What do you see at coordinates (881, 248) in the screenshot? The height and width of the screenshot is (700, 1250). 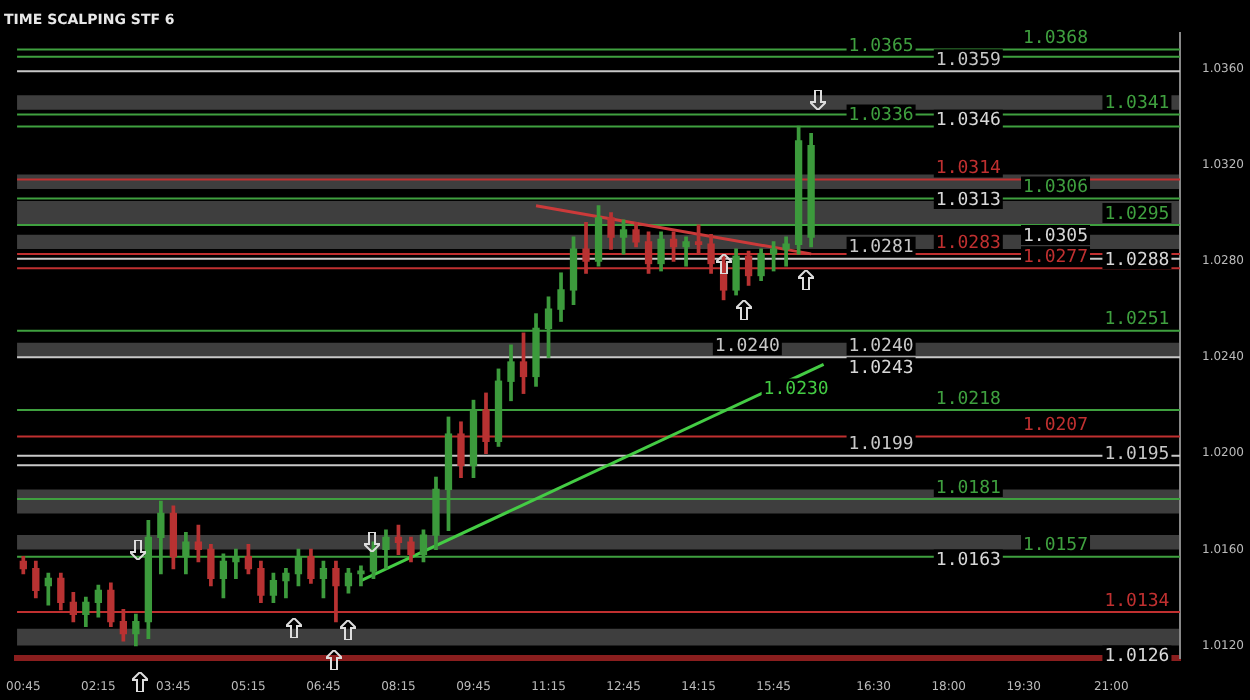 I see `ref-line-label: 1.0281` at bounding box center [881, 248].